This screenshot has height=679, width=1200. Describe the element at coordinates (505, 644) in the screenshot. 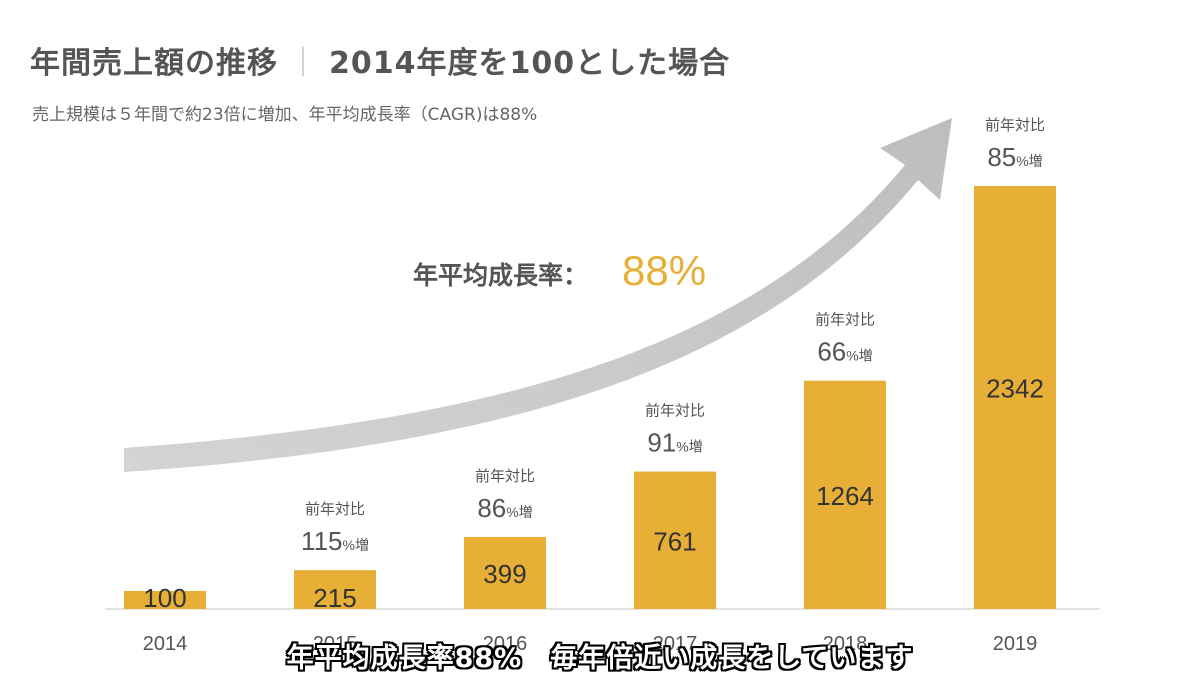

I see `tick-label-2016: 2016` at that location.